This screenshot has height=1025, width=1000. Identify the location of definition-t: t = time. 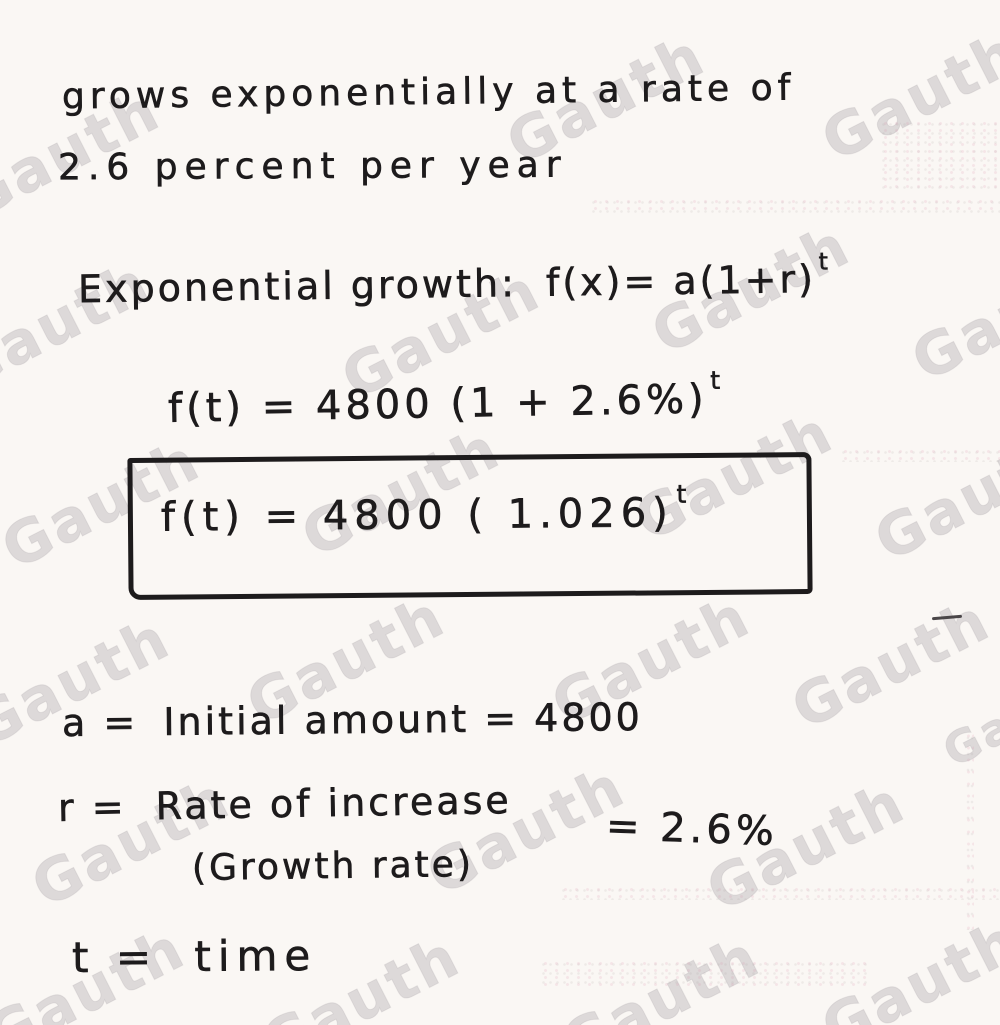
(194, 956).